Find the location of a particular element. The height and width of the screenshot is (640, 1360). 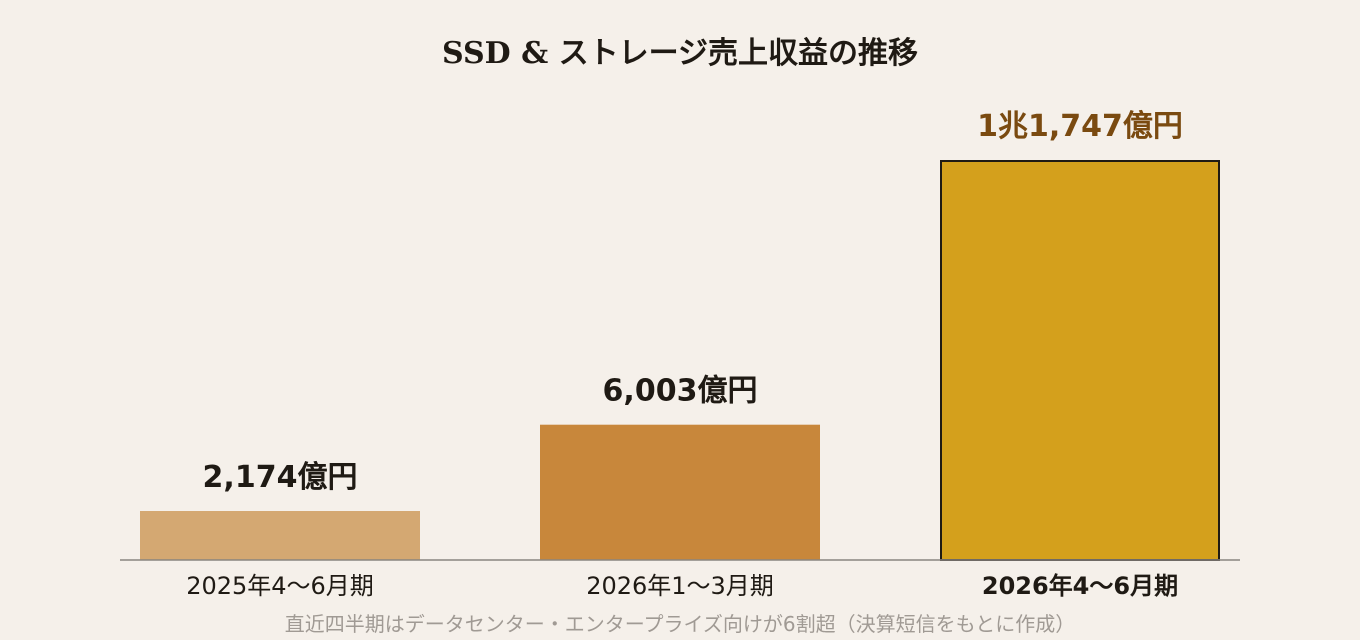

bar-value-label-3: 1兆1,747億円 is located at coordinates (1080, 126).